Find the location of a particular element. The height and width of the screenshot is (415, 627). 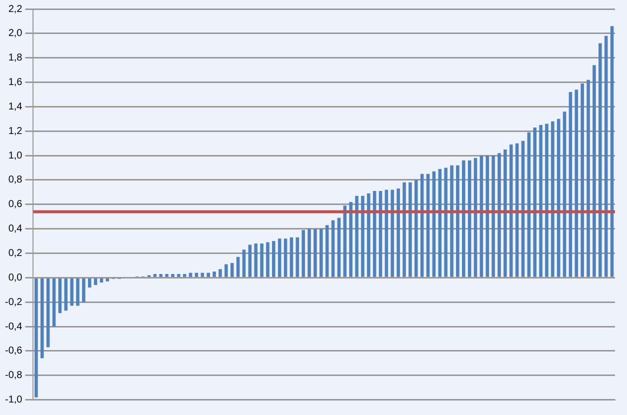

y-tick-label: -0,2 is located at coordinates (13, 302).